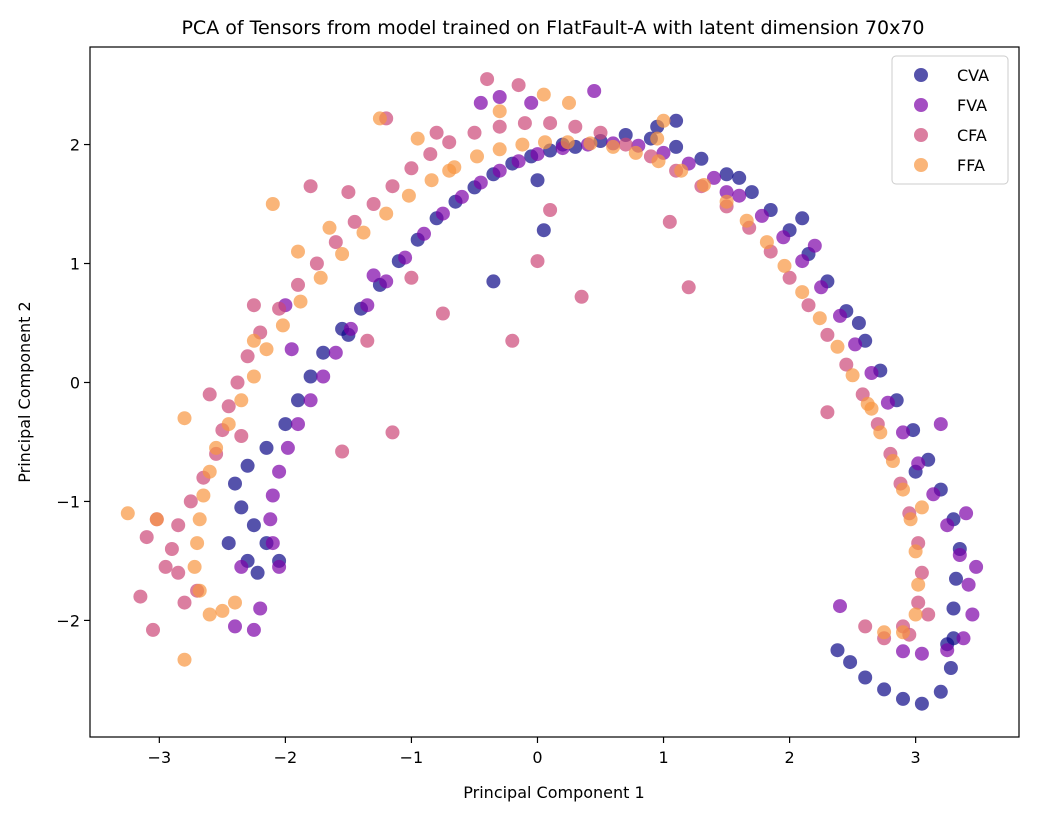  I want to click on legend-marker-cva, so click(921, 75).